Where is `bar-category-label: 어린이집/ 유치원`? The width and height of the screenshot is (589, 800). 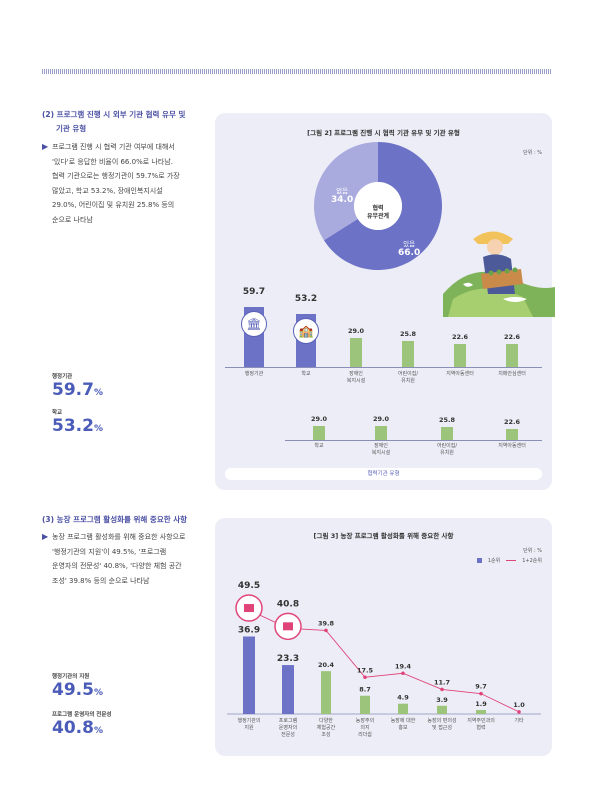 bar-category-label: 어린이집/ 유치원 is located at coordinates (408, 377).